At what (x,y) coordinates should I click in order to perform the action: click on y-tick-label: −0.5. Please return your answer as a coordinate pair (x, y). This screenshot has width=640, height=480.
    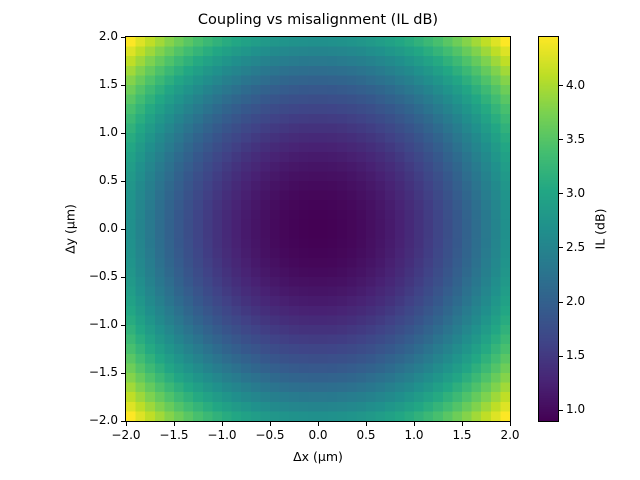
    Looking at the image, I should click on (103, 276).